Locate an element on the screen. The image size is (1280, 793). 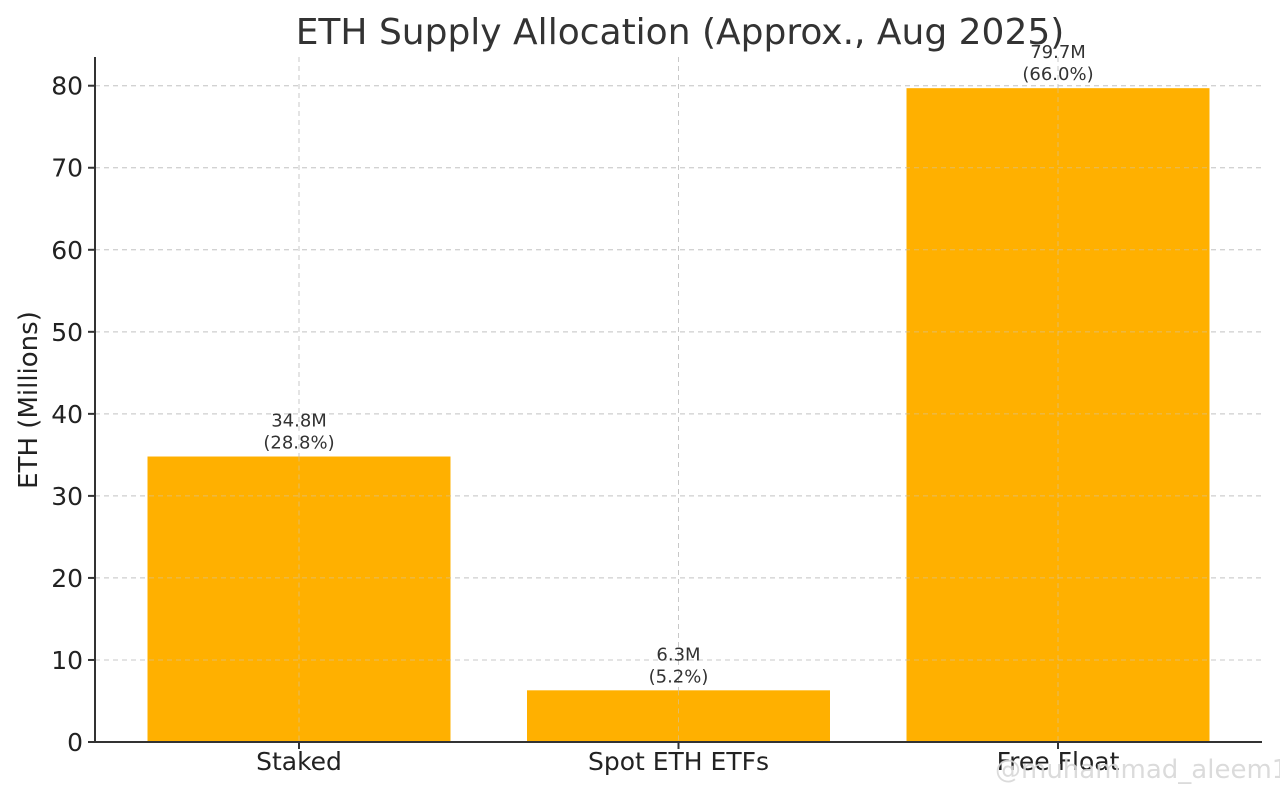
y-tick-label: 10 is located at coordinates (67, 660).